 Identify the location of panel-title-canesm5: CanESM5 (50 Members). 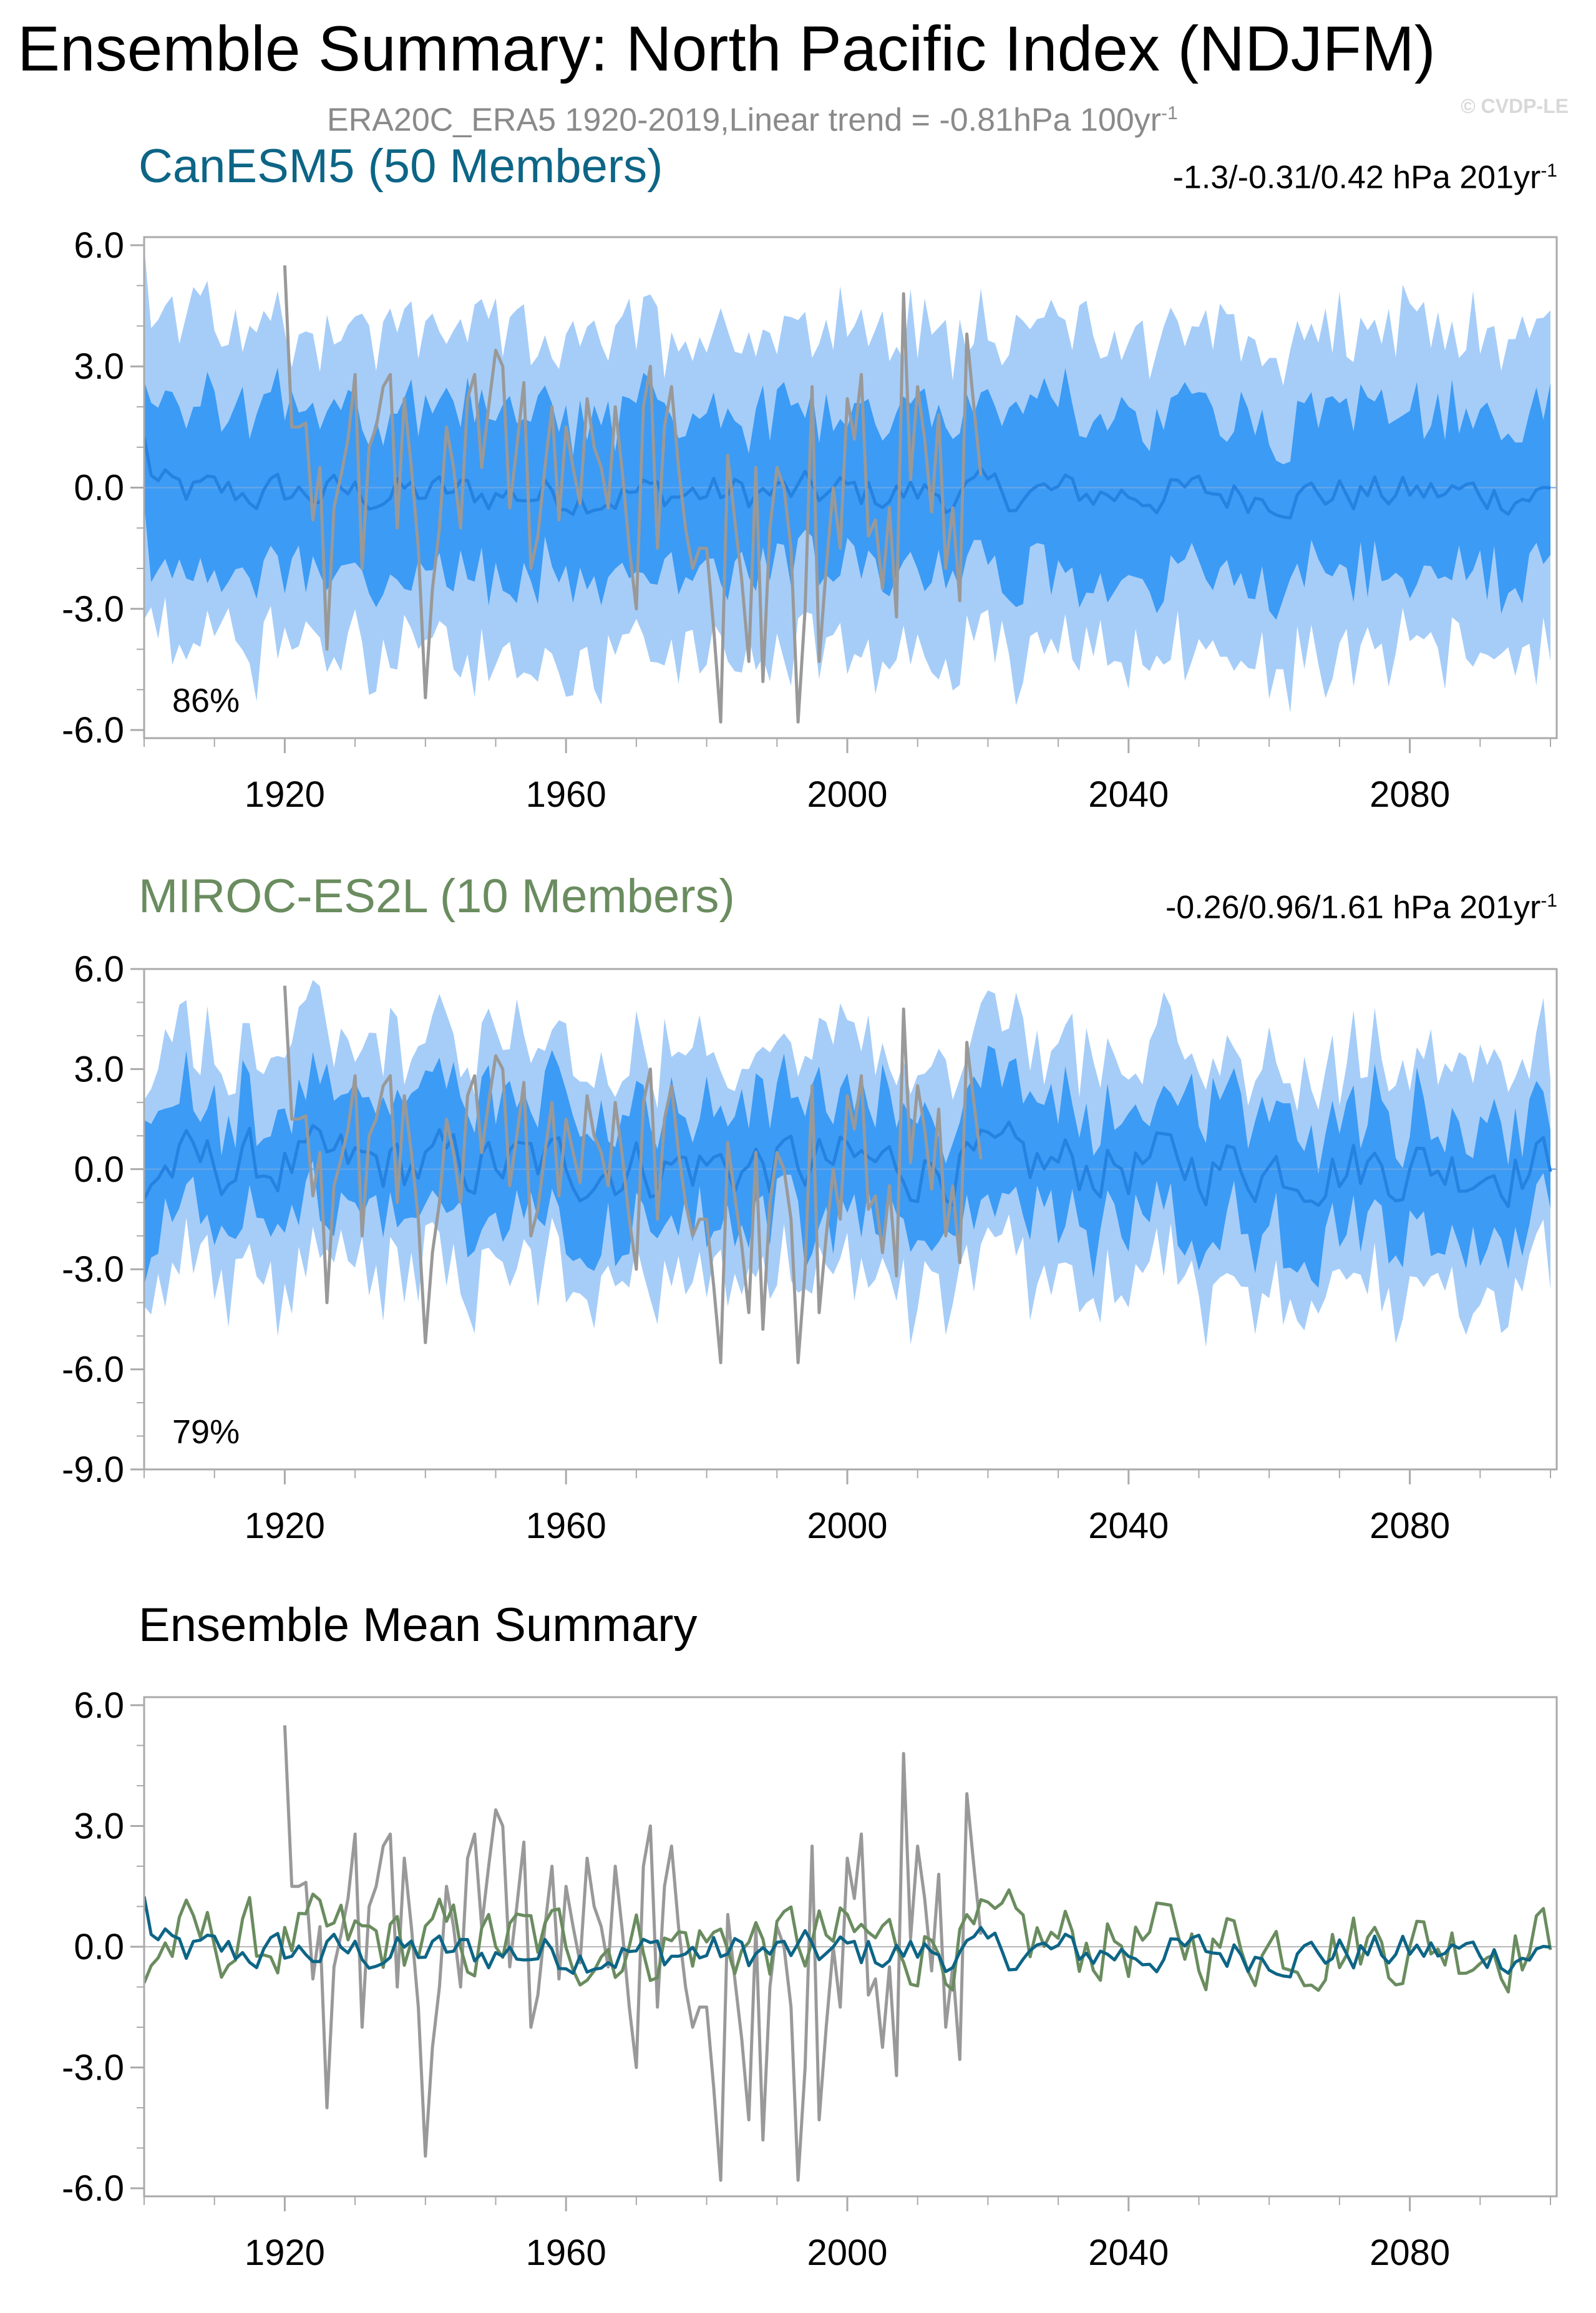
(401, 167).